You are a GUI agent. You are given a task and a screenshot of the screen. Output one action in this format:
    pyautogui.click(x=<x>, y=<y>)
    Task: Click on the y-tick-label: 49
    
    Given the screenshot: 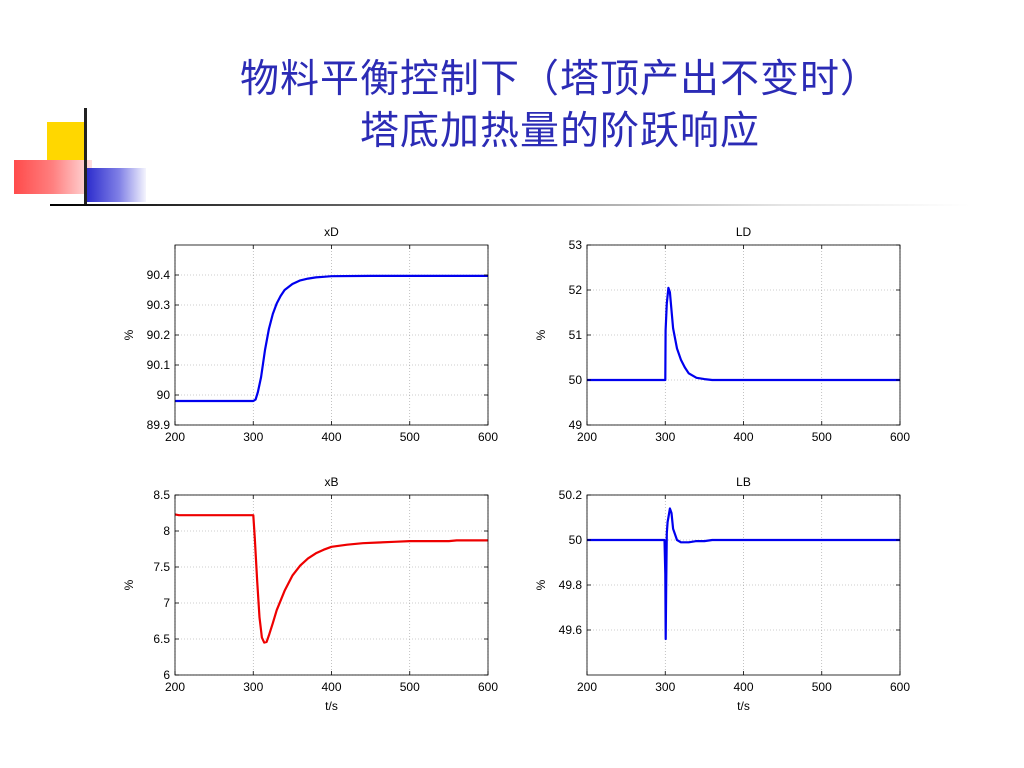 What is the action you would take?
    pyautogui.click(x=576, y=425)
    